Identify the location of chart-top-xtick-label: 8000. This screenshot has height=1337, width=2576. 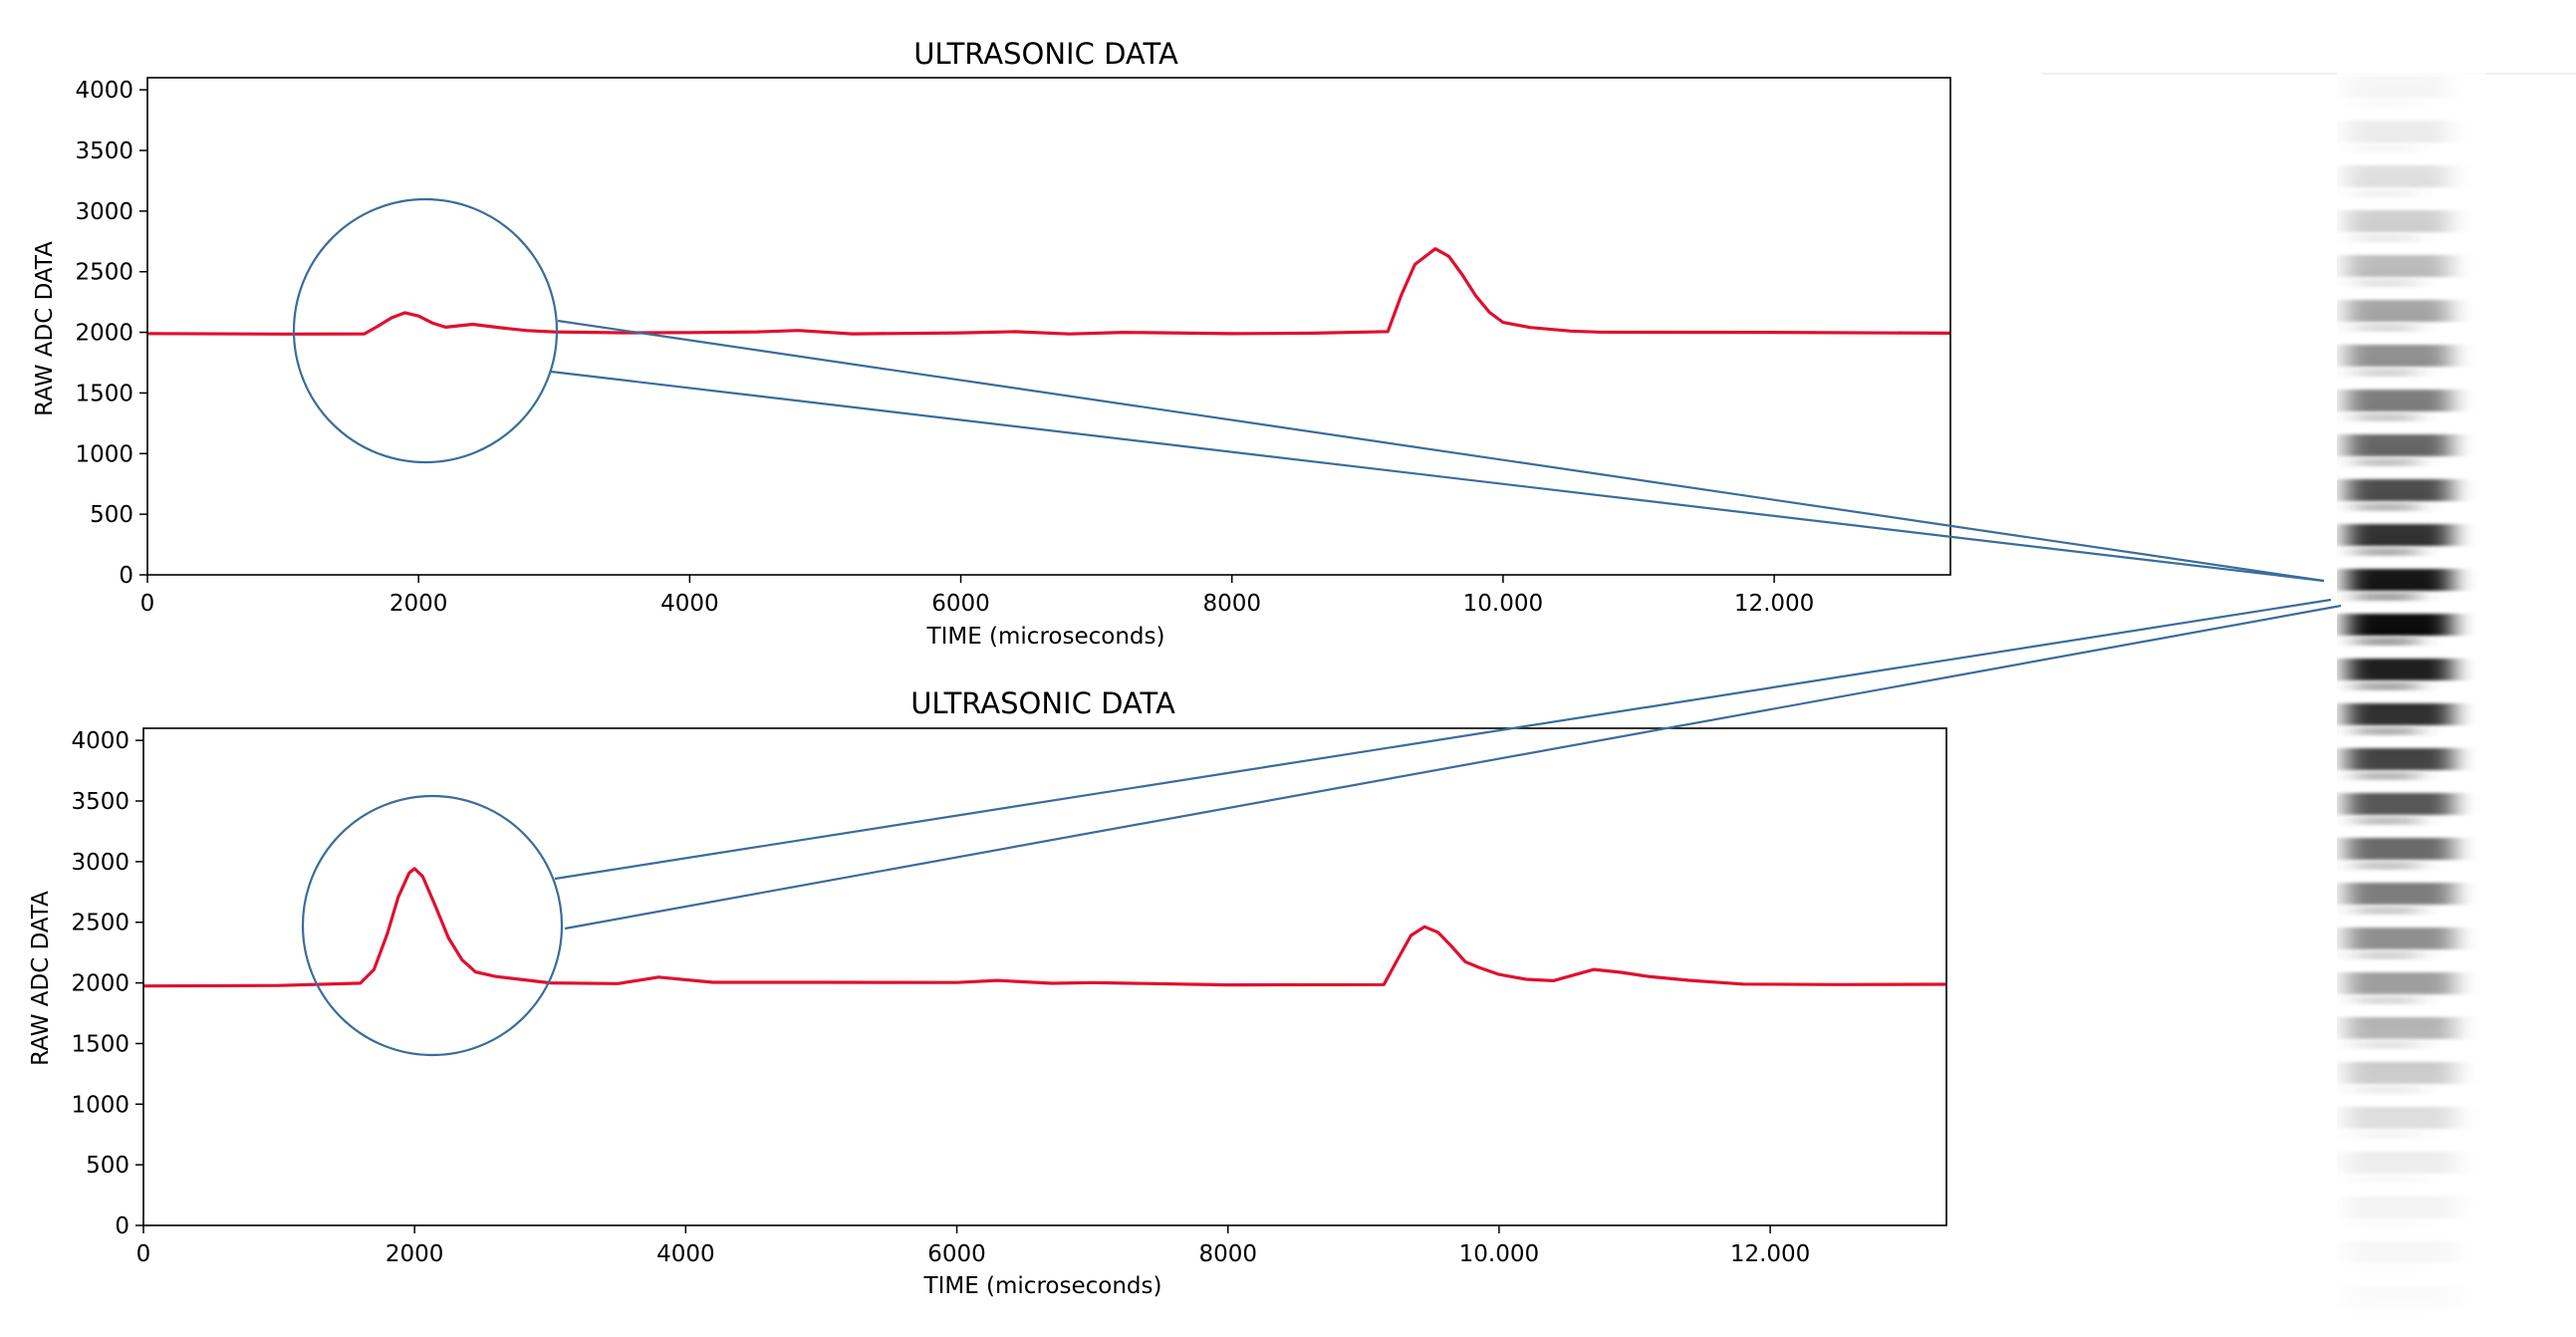
(1231, 604).